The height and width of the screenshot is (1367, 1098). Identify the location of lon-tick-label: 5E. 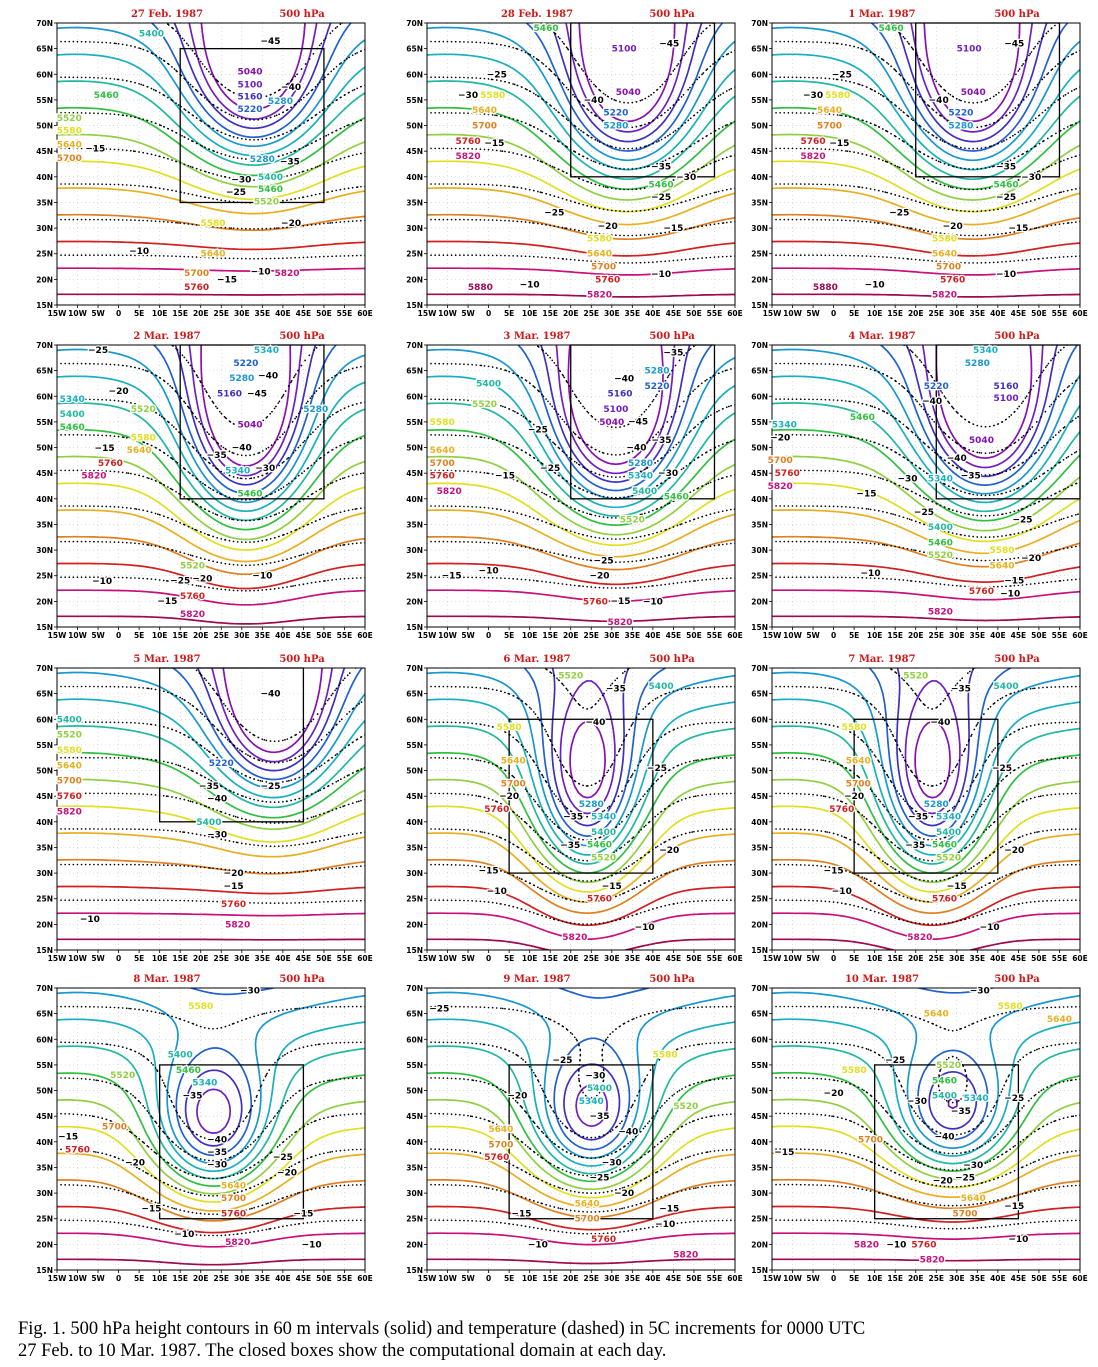
(854, 313).